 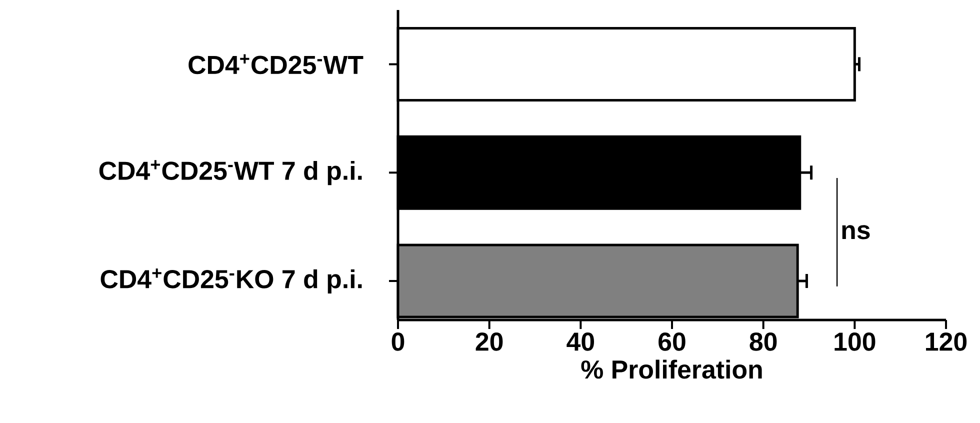 What do you see at coordinates (855, 341) in the screenshot?
I see `x-tick-label: 100` at bounding box center [855, 341].